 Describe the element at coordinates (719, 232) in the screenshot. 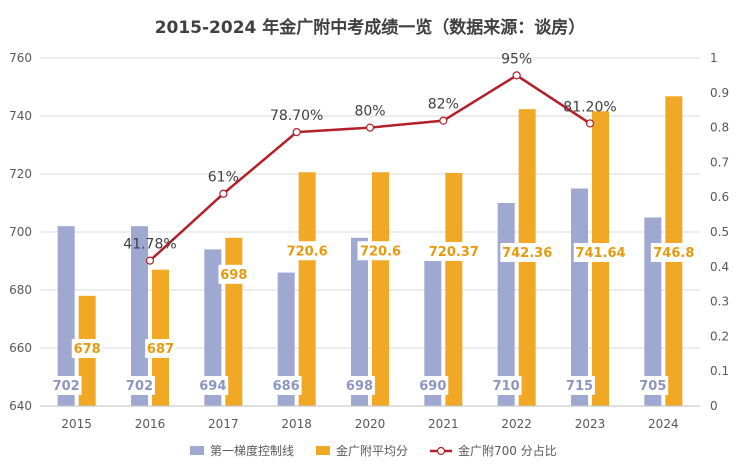

I see `y-right-tick-label: 0.5` at that location.